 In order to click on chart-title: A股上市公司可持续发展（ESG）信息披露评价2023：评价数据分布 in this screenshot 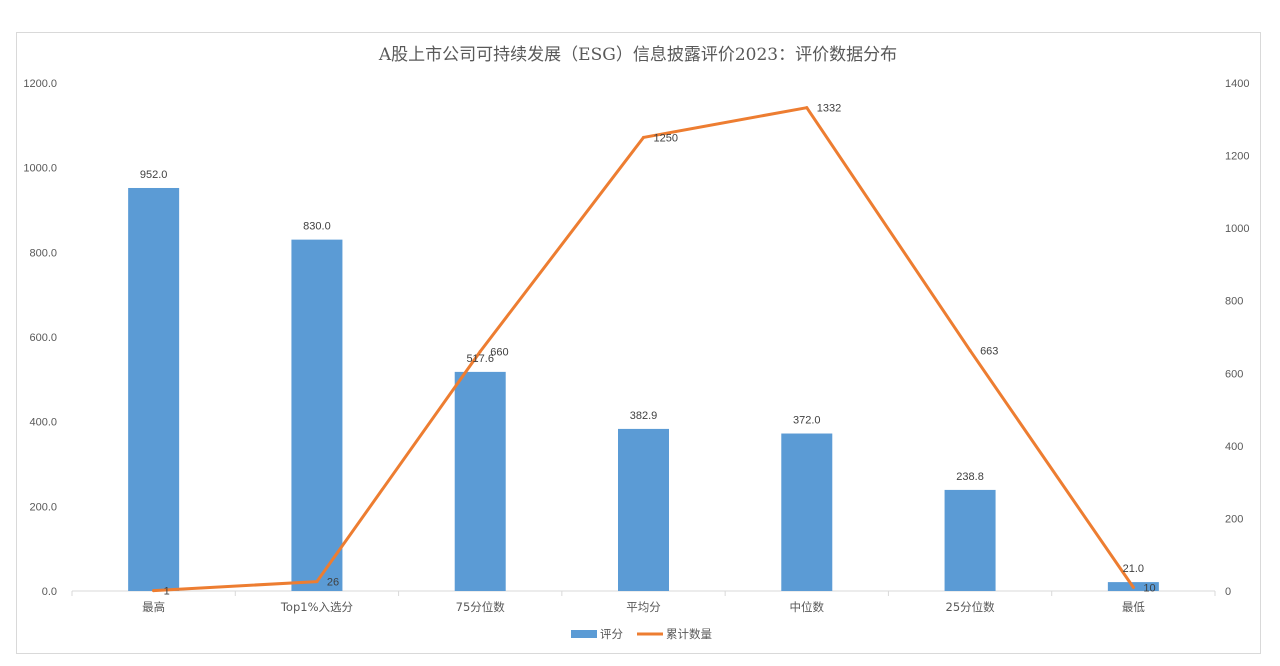, I will do `click(637, 55)`.